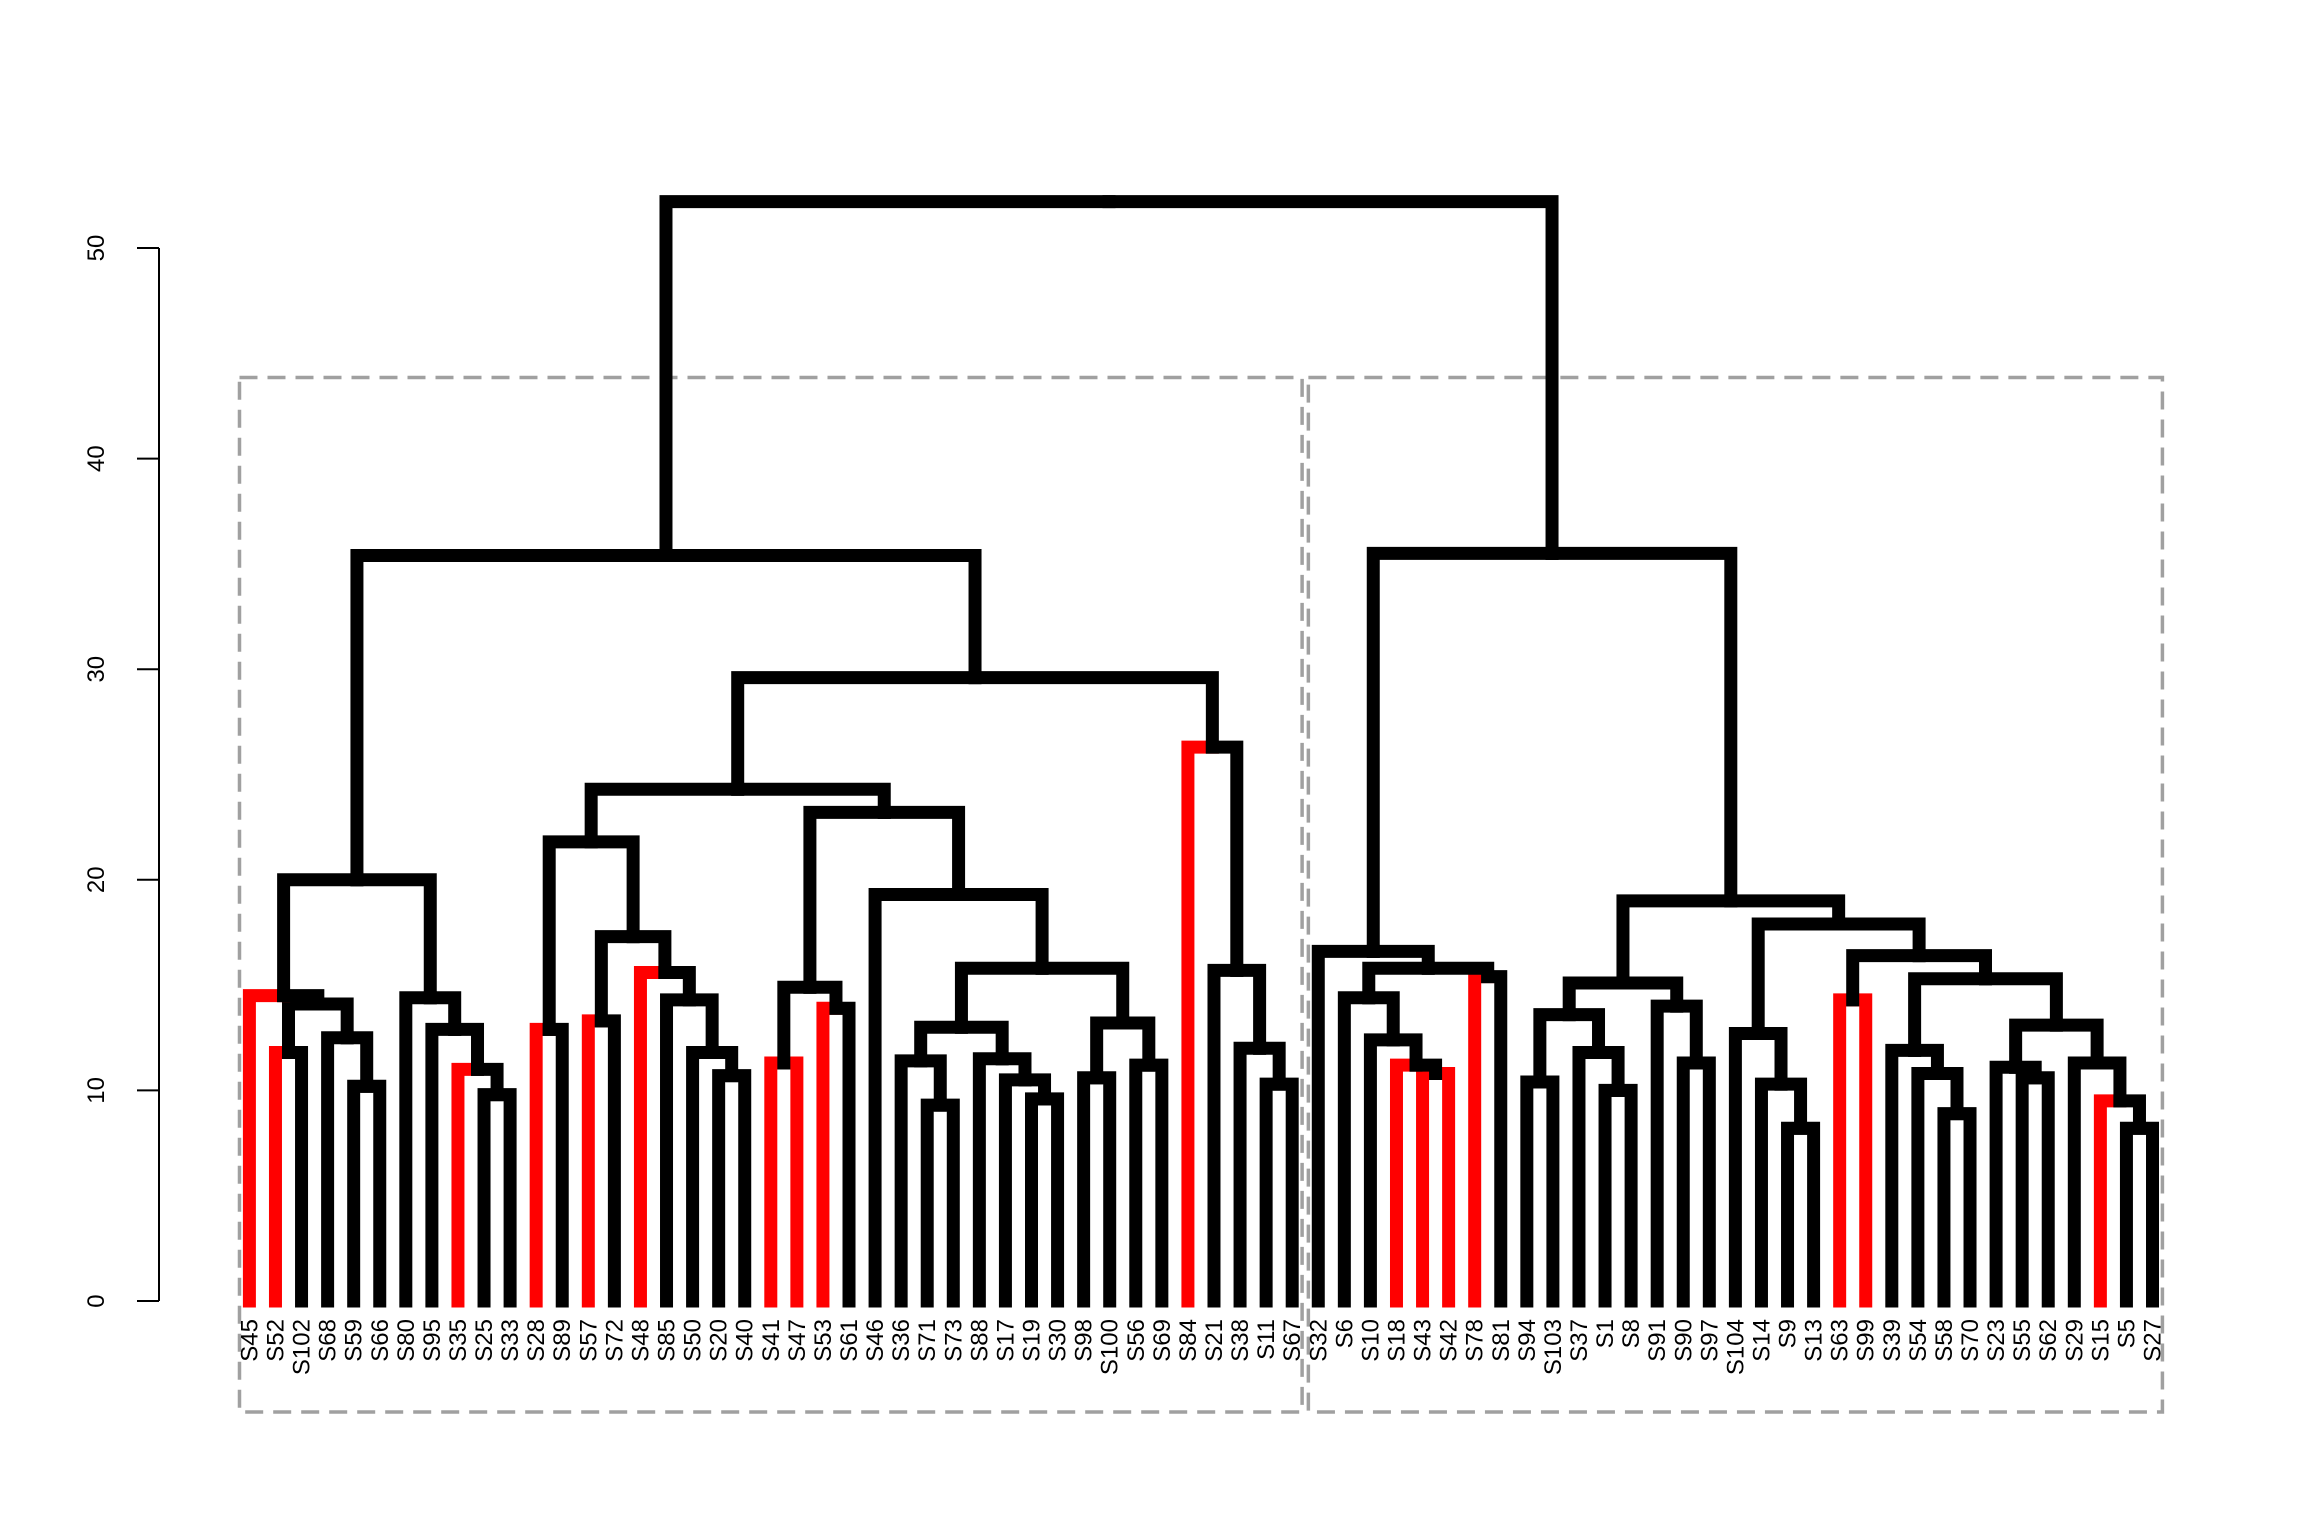  I want to click on y-tick-label: 0, so click(96, 1300).